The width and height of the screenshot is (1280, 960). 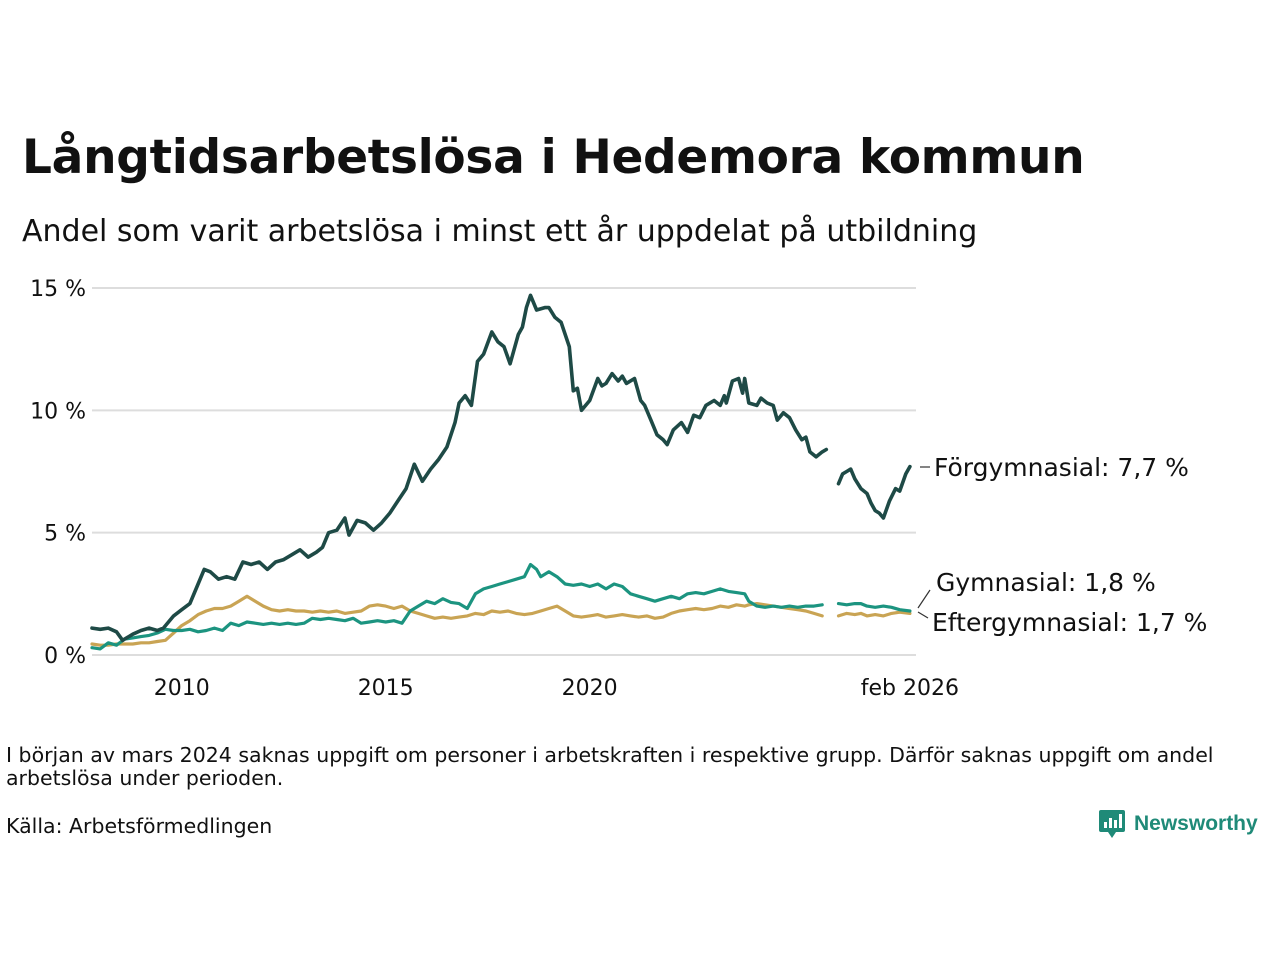 I want to click on series-end-label-eftergymnasial: Eftergymnasial: 1,7 %, so click(x=1069, y=622).